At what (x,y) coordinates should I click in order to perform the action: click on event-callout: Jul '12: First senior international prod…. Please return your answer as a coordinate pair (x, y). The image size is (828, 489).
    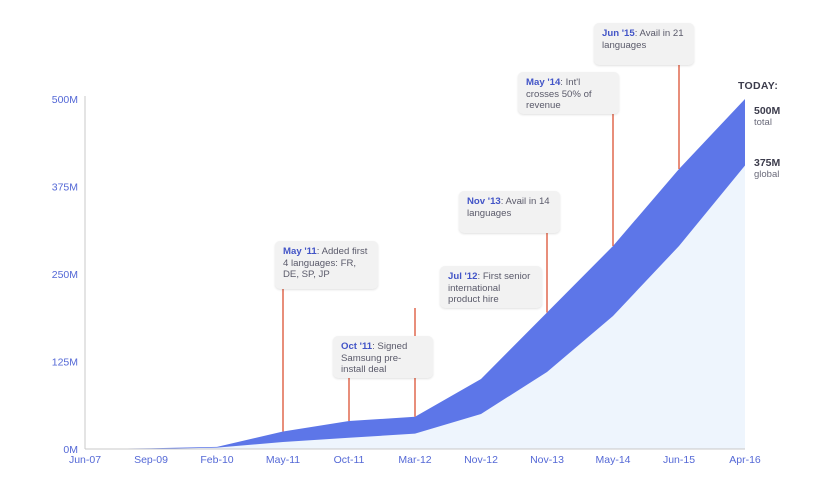
    Looking at the image, I should click on (491, 287).